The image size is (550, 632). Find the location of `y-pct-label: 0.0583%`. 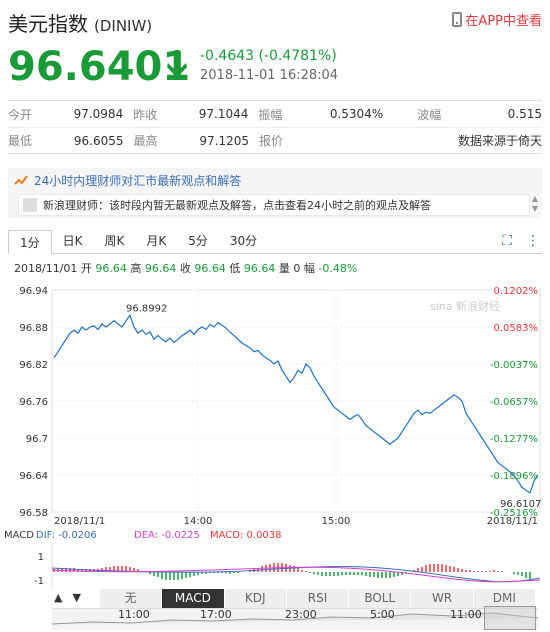

y-pct-label: 0.0583% is located at coordinates (516, 328).